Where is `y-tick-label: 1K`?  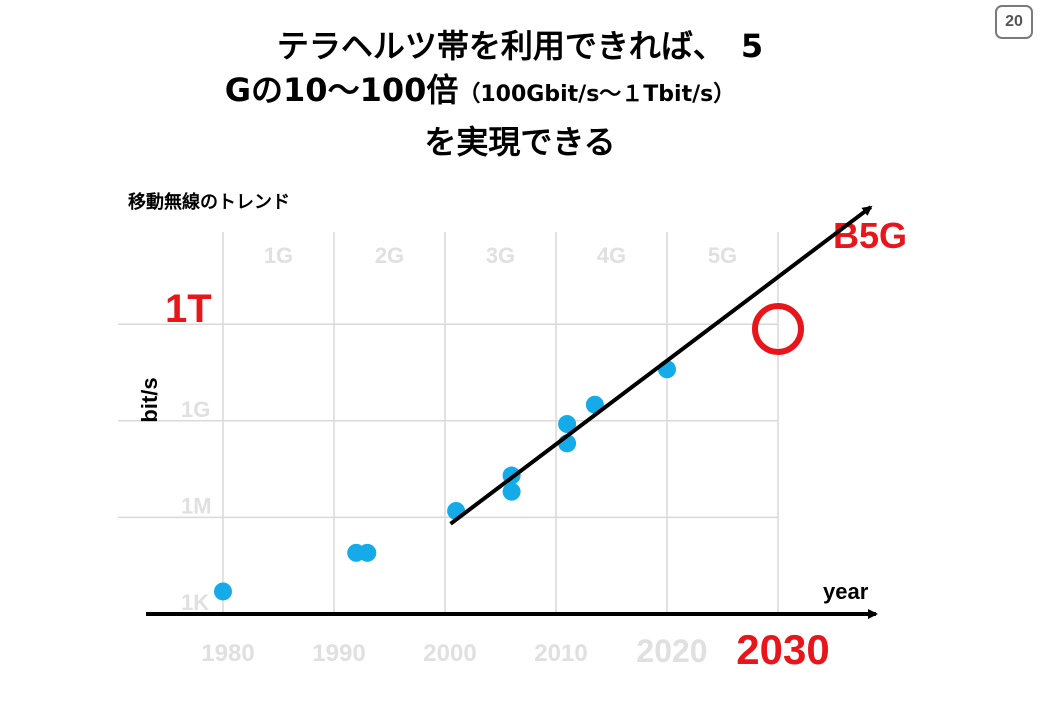
y-tick-label: 1K is located at coordinates (195, 602).